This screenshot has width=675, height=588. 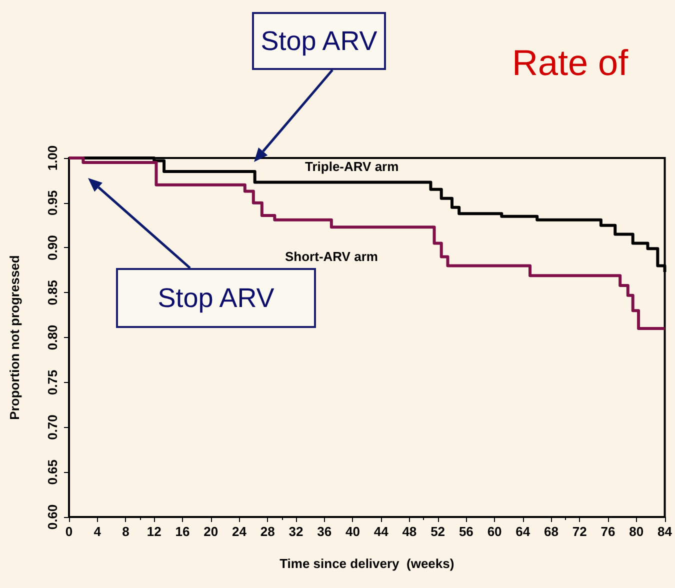 I want to click on x-tick-label: 68, so click(x=551, y=531).